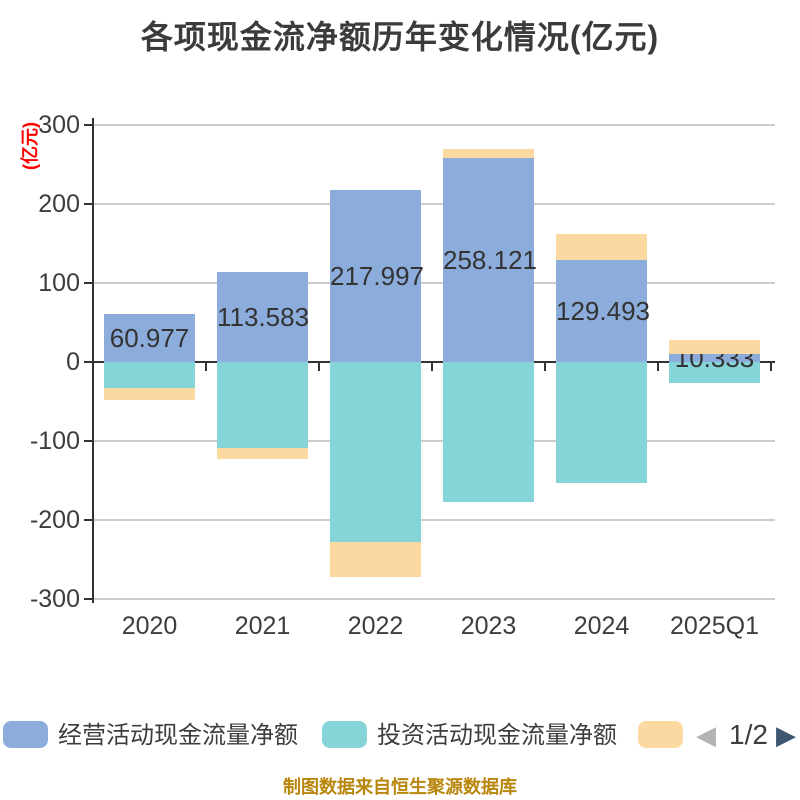  What do you see at coordinates (149, 626) in the screenshot?
I see `x-axis-label-2020: 2020` at bounding box center [149, 626].